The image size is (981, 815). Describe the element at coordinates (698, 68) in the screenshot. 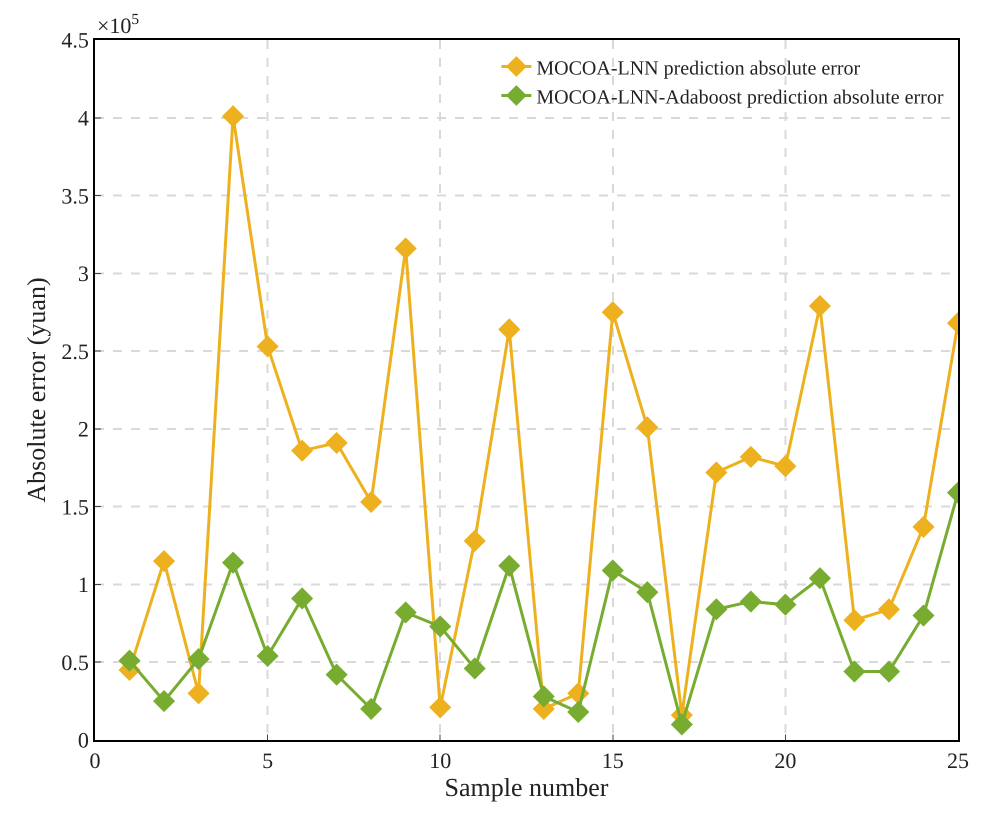

I see `legend-label: MOCOA-LNN prediction absolute error` at that location.